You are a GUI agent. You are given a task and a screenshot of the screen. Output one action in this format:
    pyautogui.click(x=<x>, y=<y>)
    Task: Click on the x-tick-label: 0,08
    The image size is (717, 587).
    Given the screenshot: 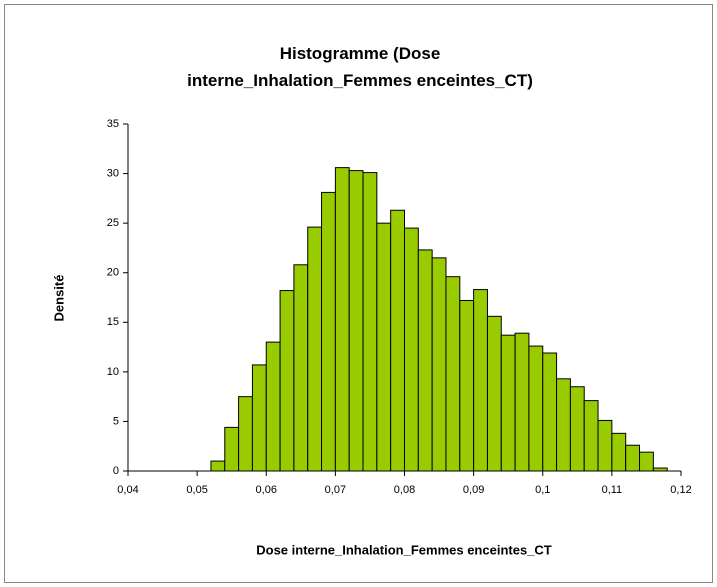 What is the action you would take?
    pyautogui.click(x=404, y=490)
    